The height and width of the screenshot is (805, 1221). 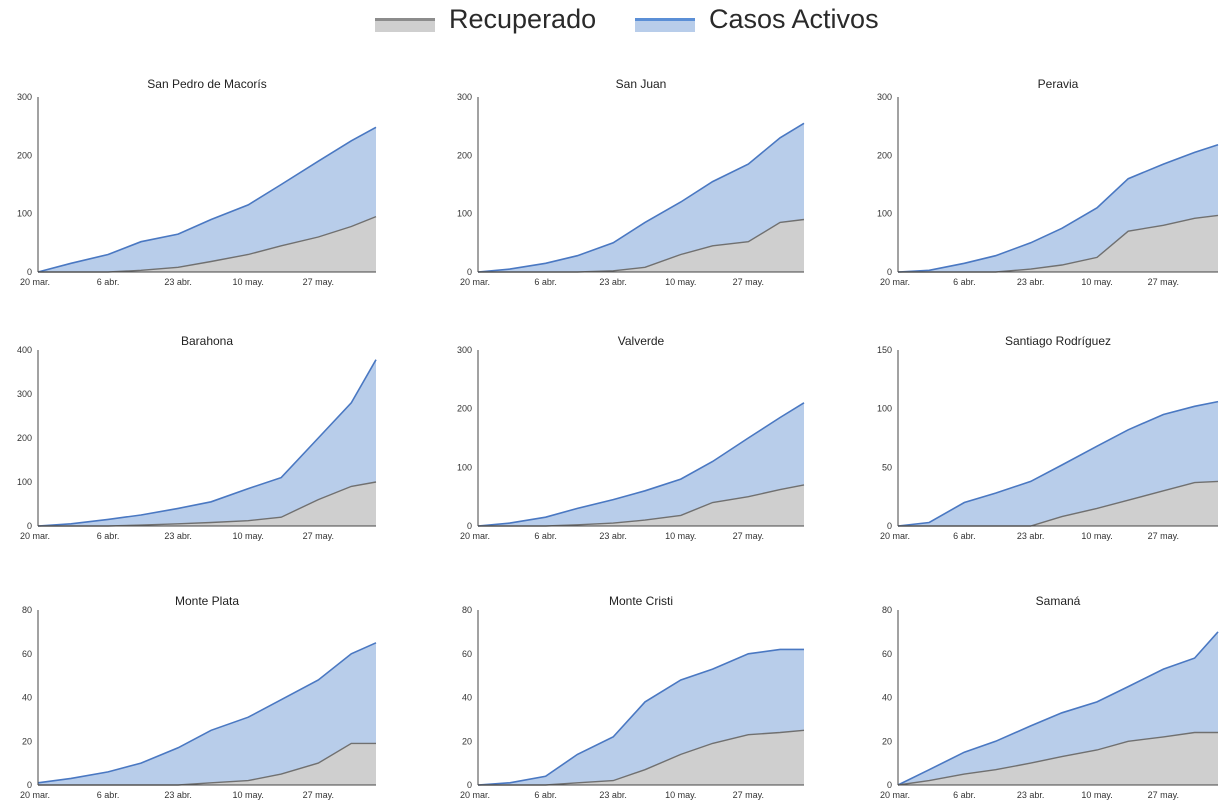 I want to click on x-tick-label-samana: 23 abr., so click(x=1031, y=795).